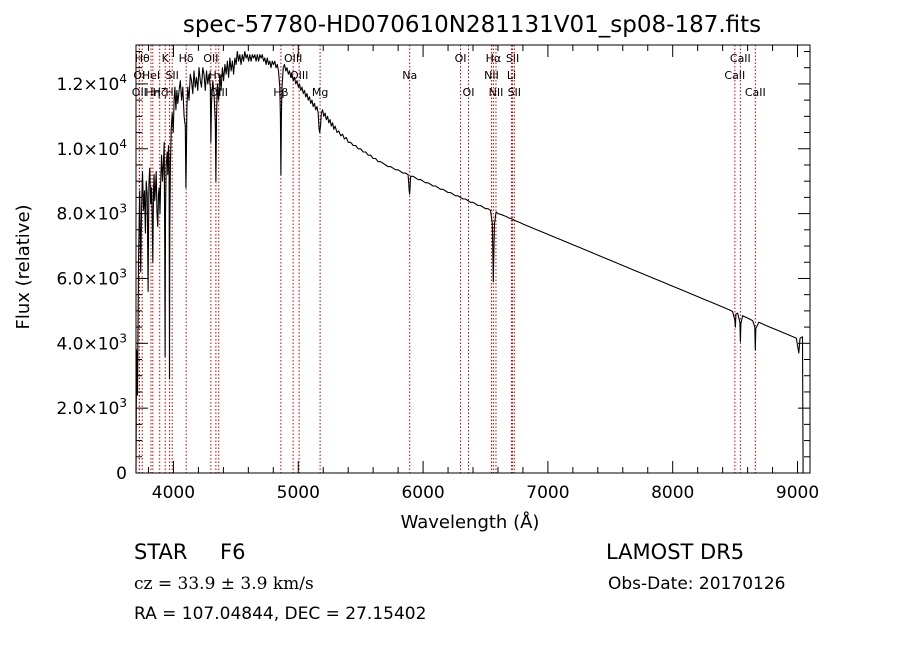  What do you see at coordinates (293, 58) in the screenshot?
I see `line-label-14: OIII` at bounding box center [293, 58].